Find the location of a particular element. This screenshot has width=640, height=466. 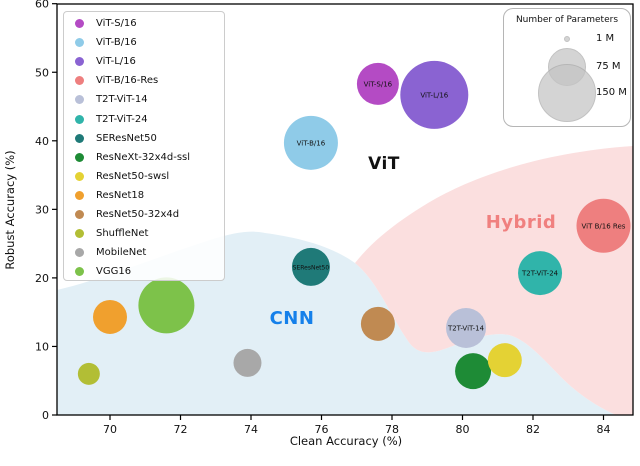

size-legend-label: 1 M is located at coordinates (605, 38).